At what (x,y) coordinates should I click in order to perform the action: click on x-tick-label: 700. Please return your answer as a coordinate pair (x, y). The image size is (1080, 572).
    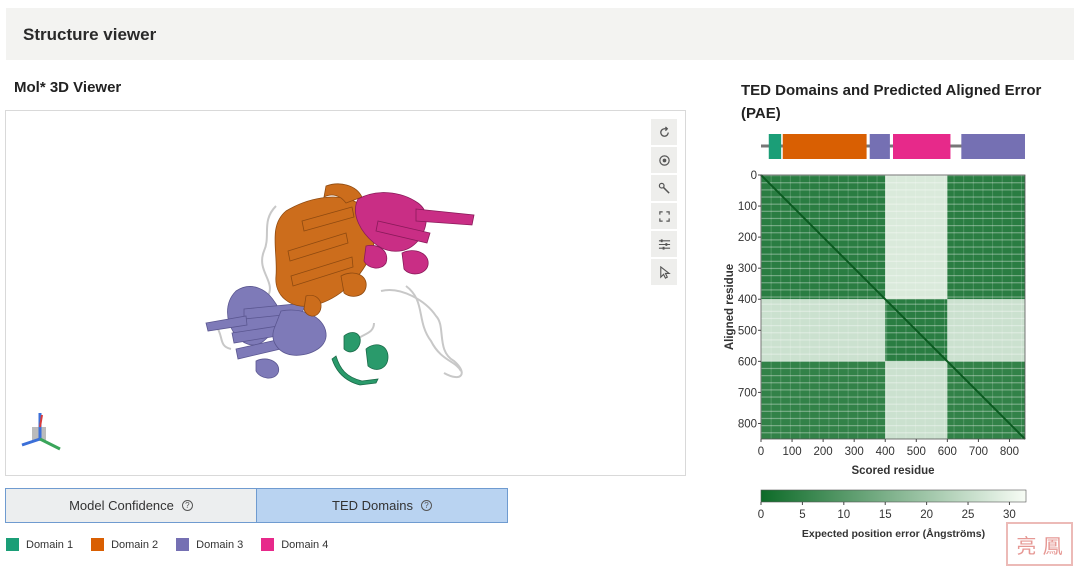
    Looking at the image, I should click on (978, 452).